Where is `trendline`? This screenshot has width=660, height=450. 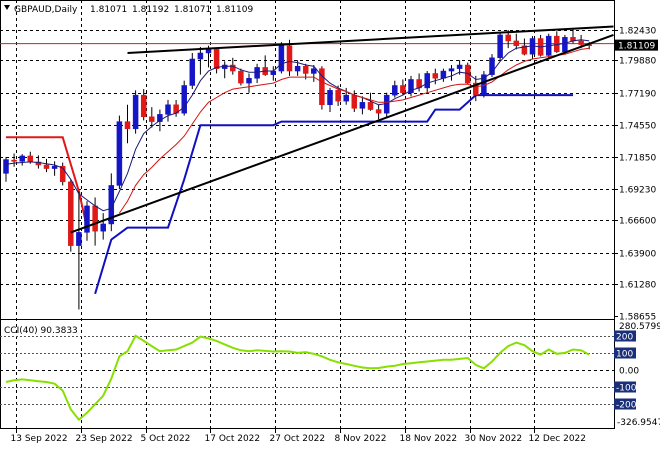 trendline is located at coordinates (370, 39).